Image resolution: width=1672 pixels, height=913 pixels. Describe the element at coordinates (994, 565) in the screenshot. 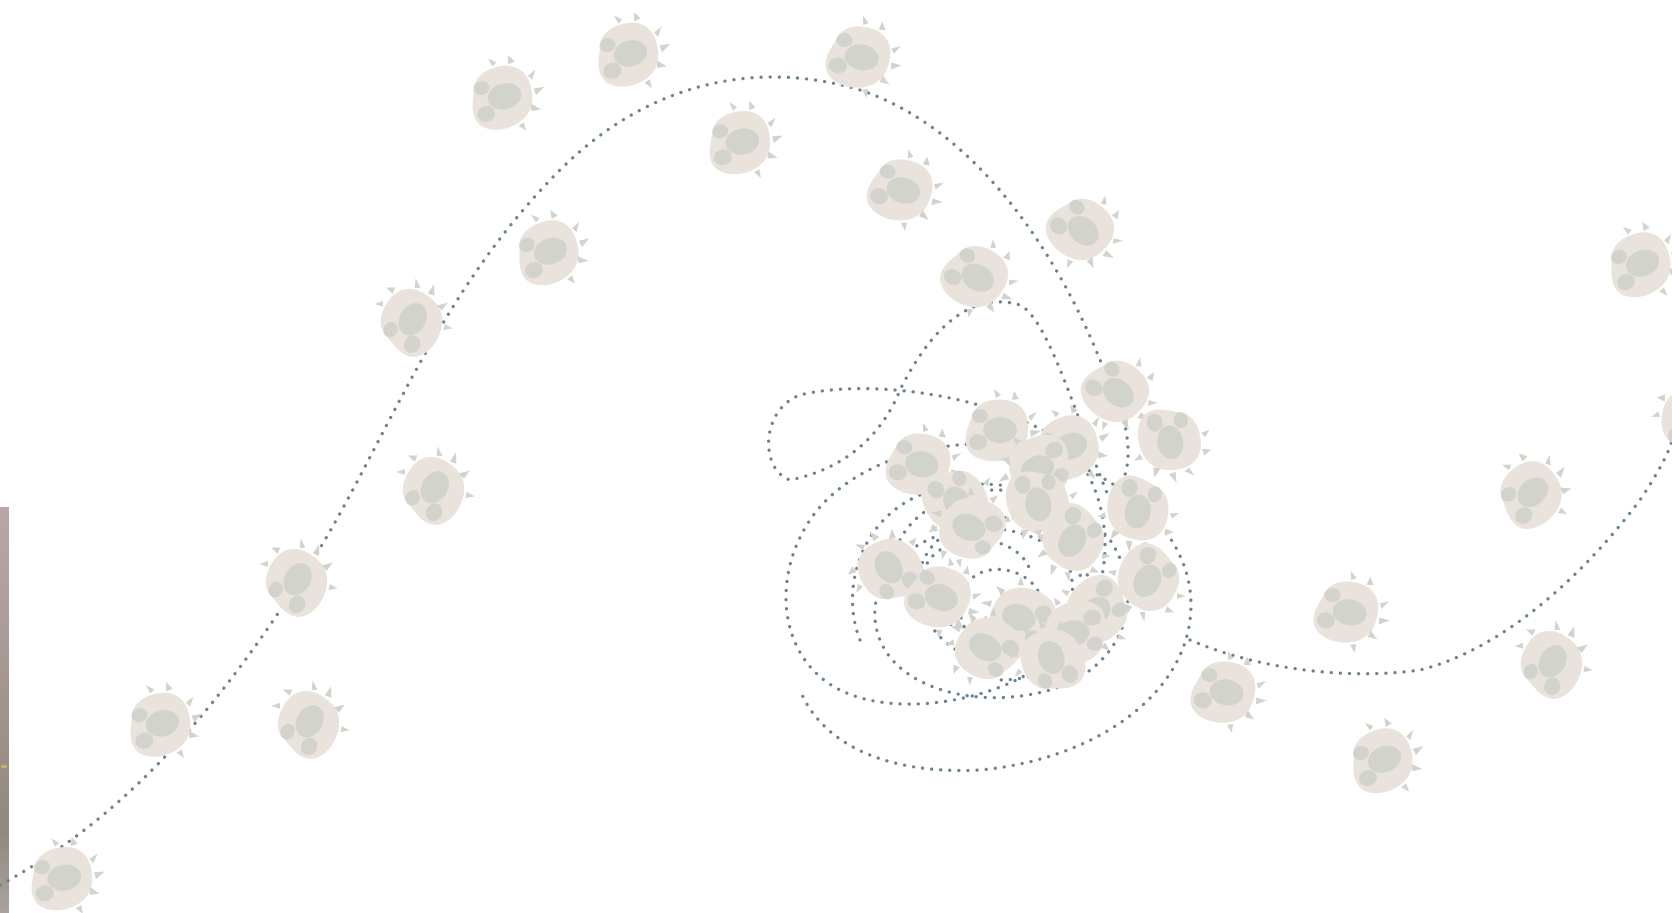

I see `trail-spiral-core` at that location.